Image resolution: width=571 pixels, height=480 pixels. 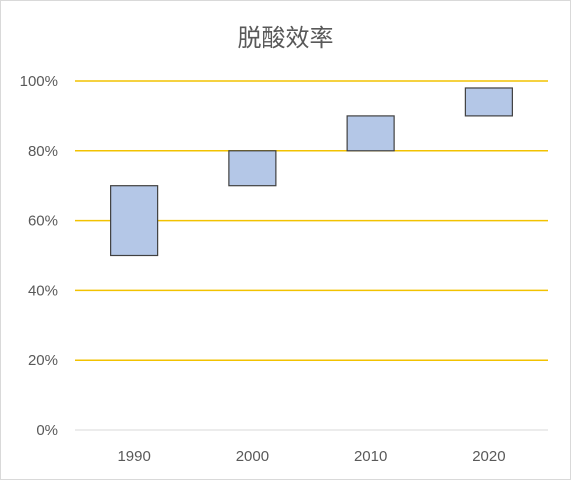 I want to click on x-tick-label: 2000, so click(x=252, y=456).